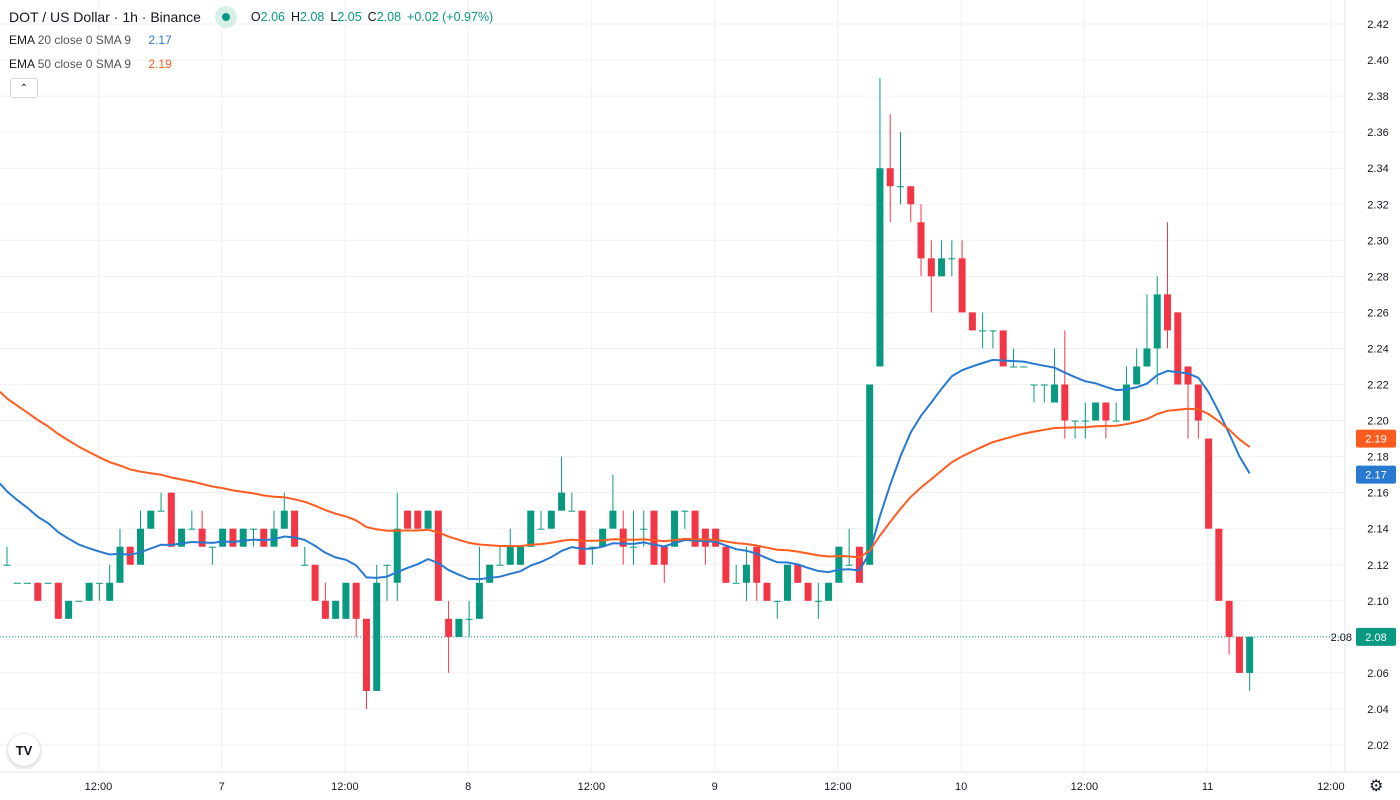 The height and width of the screenshot is (800, 1400). I want to click on close-label: C, so click(372, 17).